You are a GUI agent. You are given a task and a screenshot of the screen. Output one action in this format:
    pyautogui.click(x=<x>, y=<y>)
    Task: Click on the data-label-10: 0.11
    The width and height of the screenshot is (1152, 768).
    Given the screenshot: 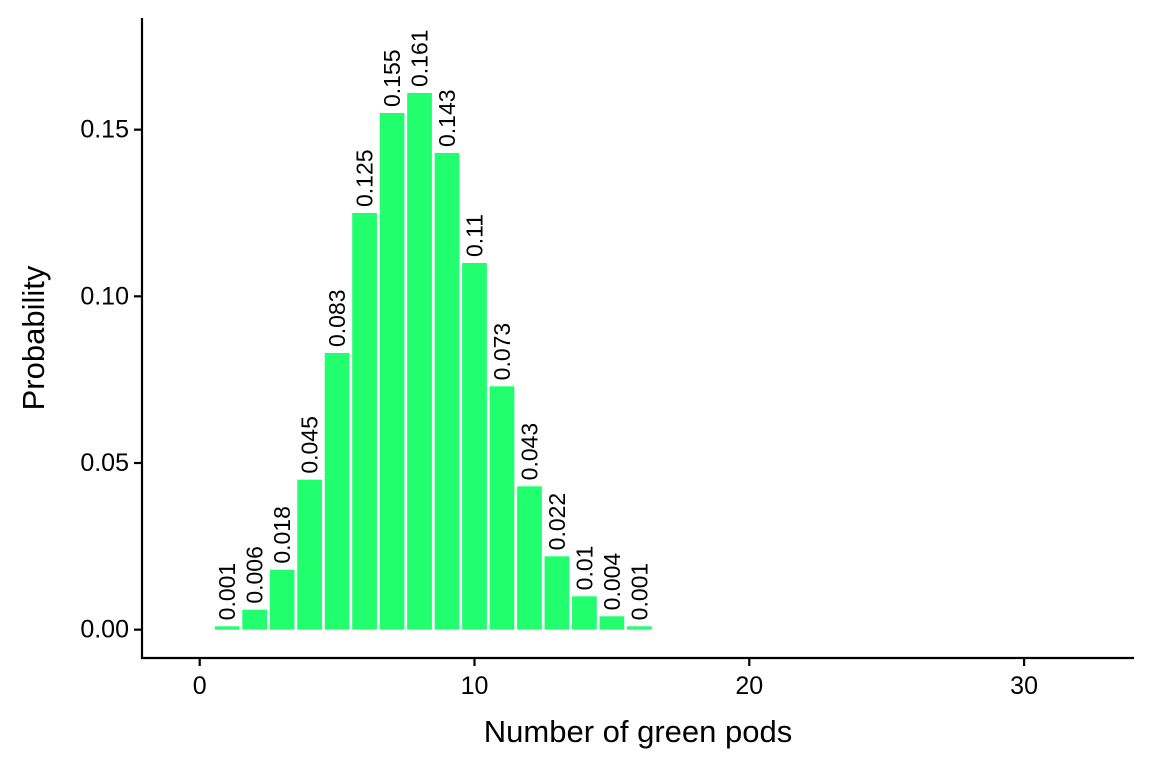 What is the action you would take?
    pyautogui.click(x=474, y=235)
    